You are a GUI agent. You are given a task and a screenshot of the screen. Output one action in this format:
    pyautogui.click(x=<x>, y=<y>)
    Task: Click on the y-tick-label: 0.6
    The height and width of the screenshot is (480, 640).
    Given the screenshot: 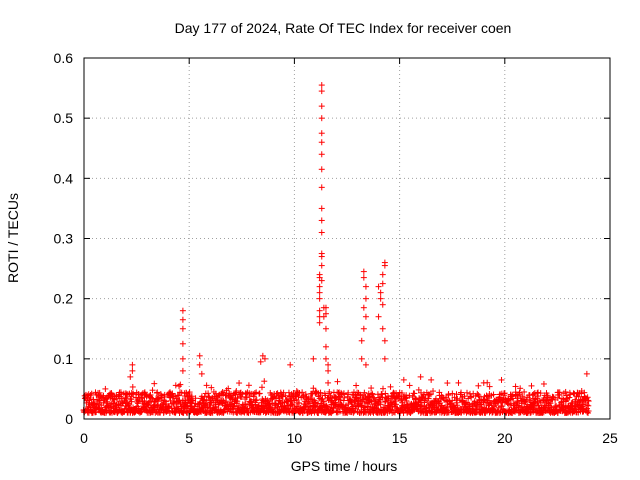 What is the action you would take?
    pyautogui.click(x=64, y=58)
    